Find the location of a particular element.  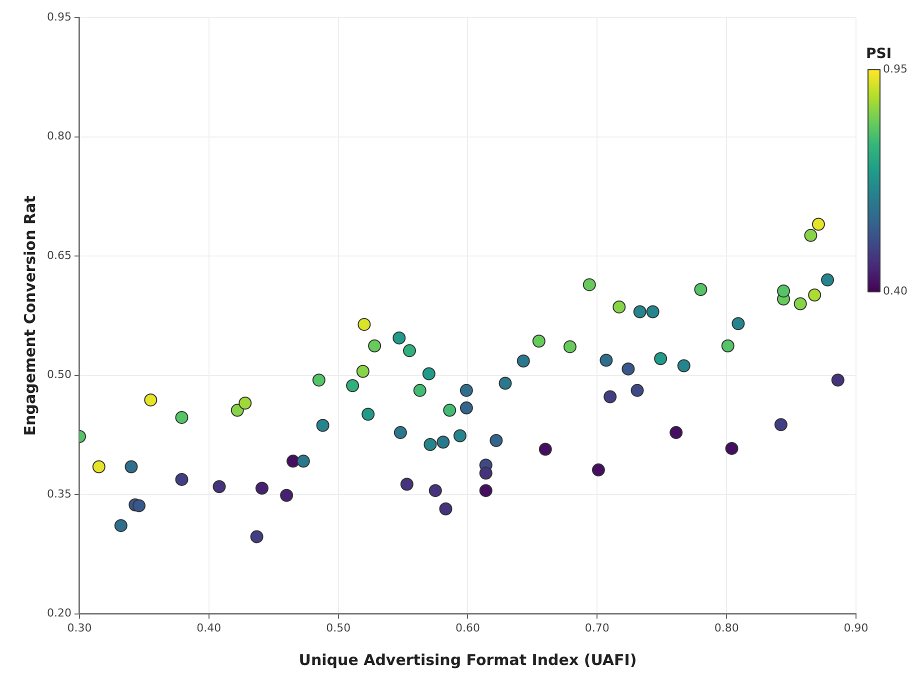

x-tick-label: 0.40 is located at coordinates (209, 627).